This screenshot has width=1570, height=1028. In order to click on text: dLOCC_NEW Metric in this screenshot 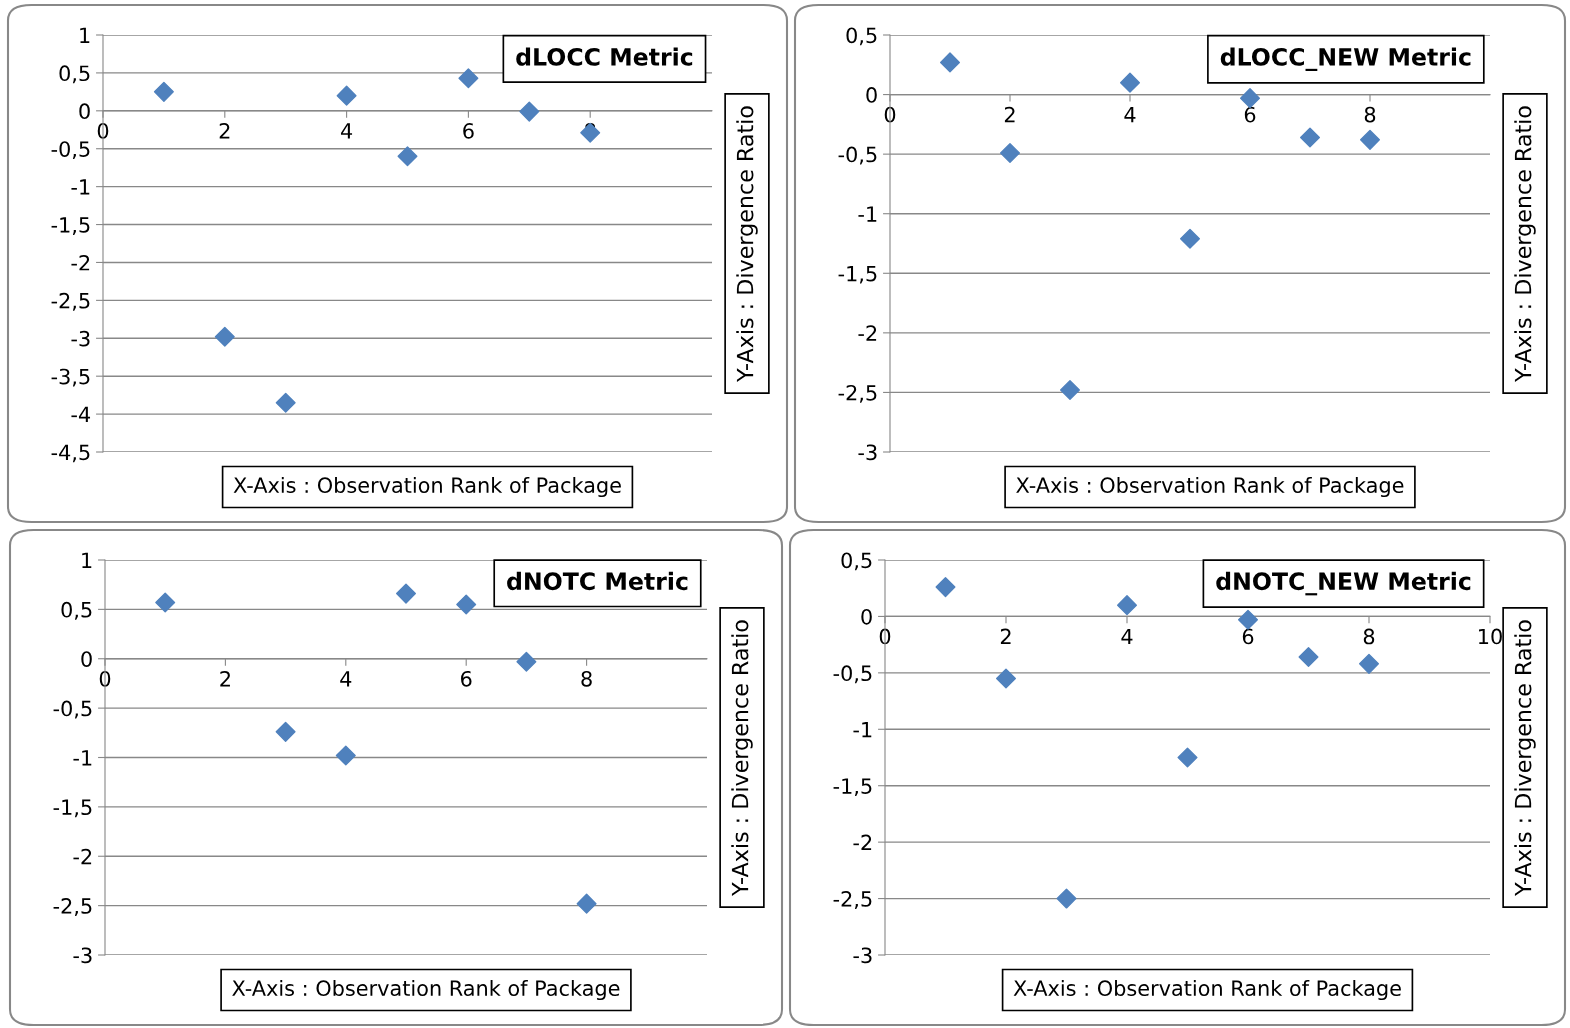, I will do `click(1345, 59)`.